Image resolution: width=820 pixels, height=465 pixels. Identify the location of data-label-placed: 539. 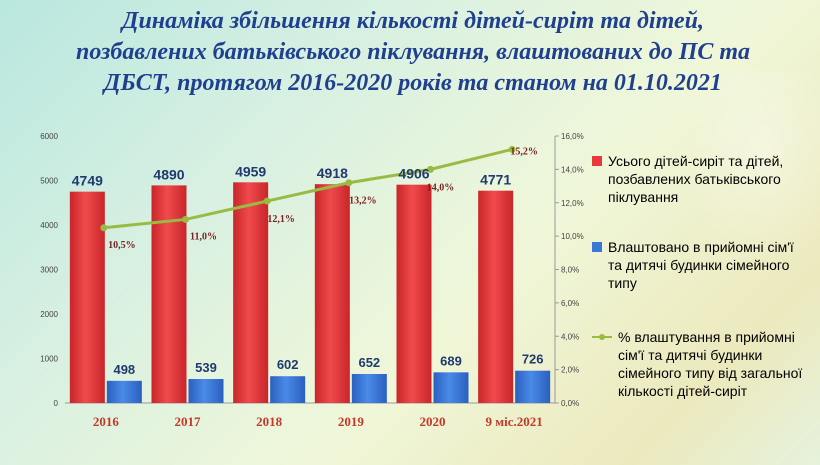
(206, 367).